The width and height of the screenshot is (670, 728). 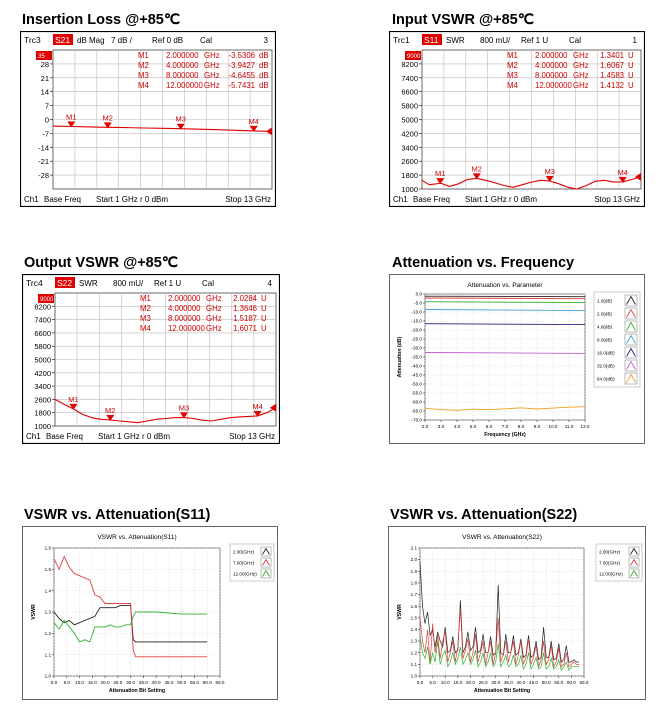 What do you see at coordinates (48, 612) in the screenshot?
I see `y-tick-label: 1.3` at bounding box center [48, 612].